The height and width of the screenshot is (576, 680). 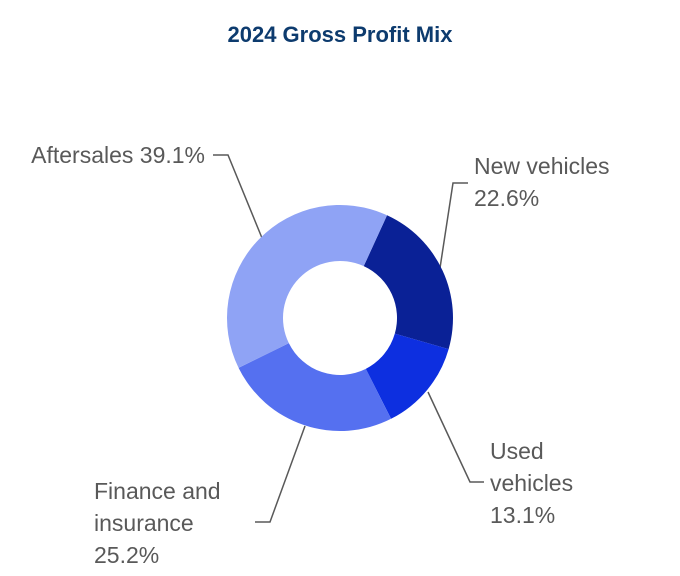 I want to click on chart-title: 2024 Gross Profit Mix, so click(x=341, y=34).